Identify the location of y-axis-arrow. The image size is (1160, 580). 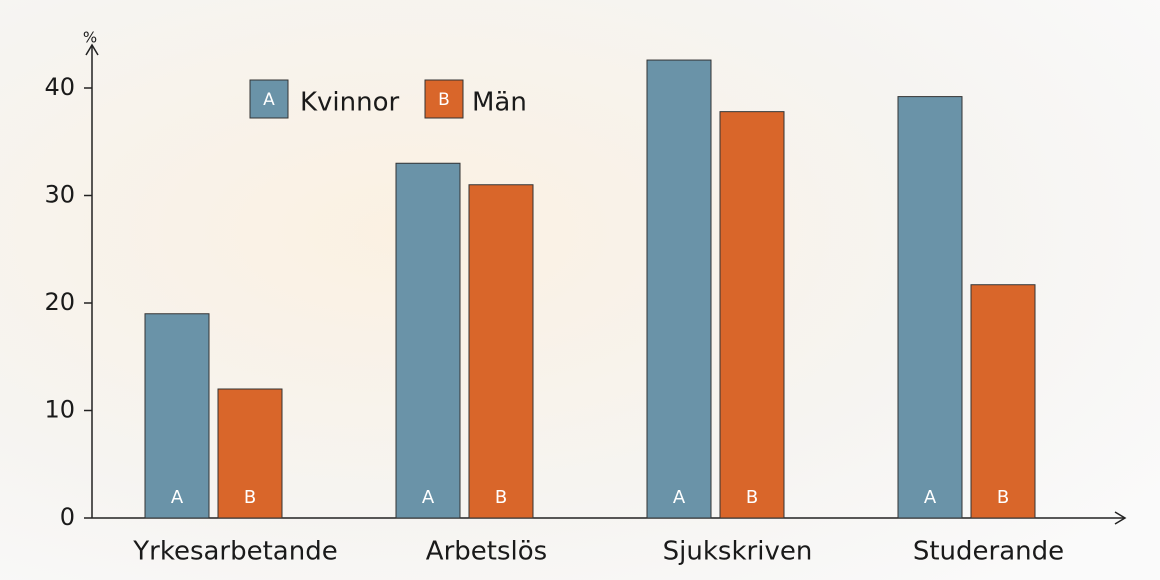
(92, 49).